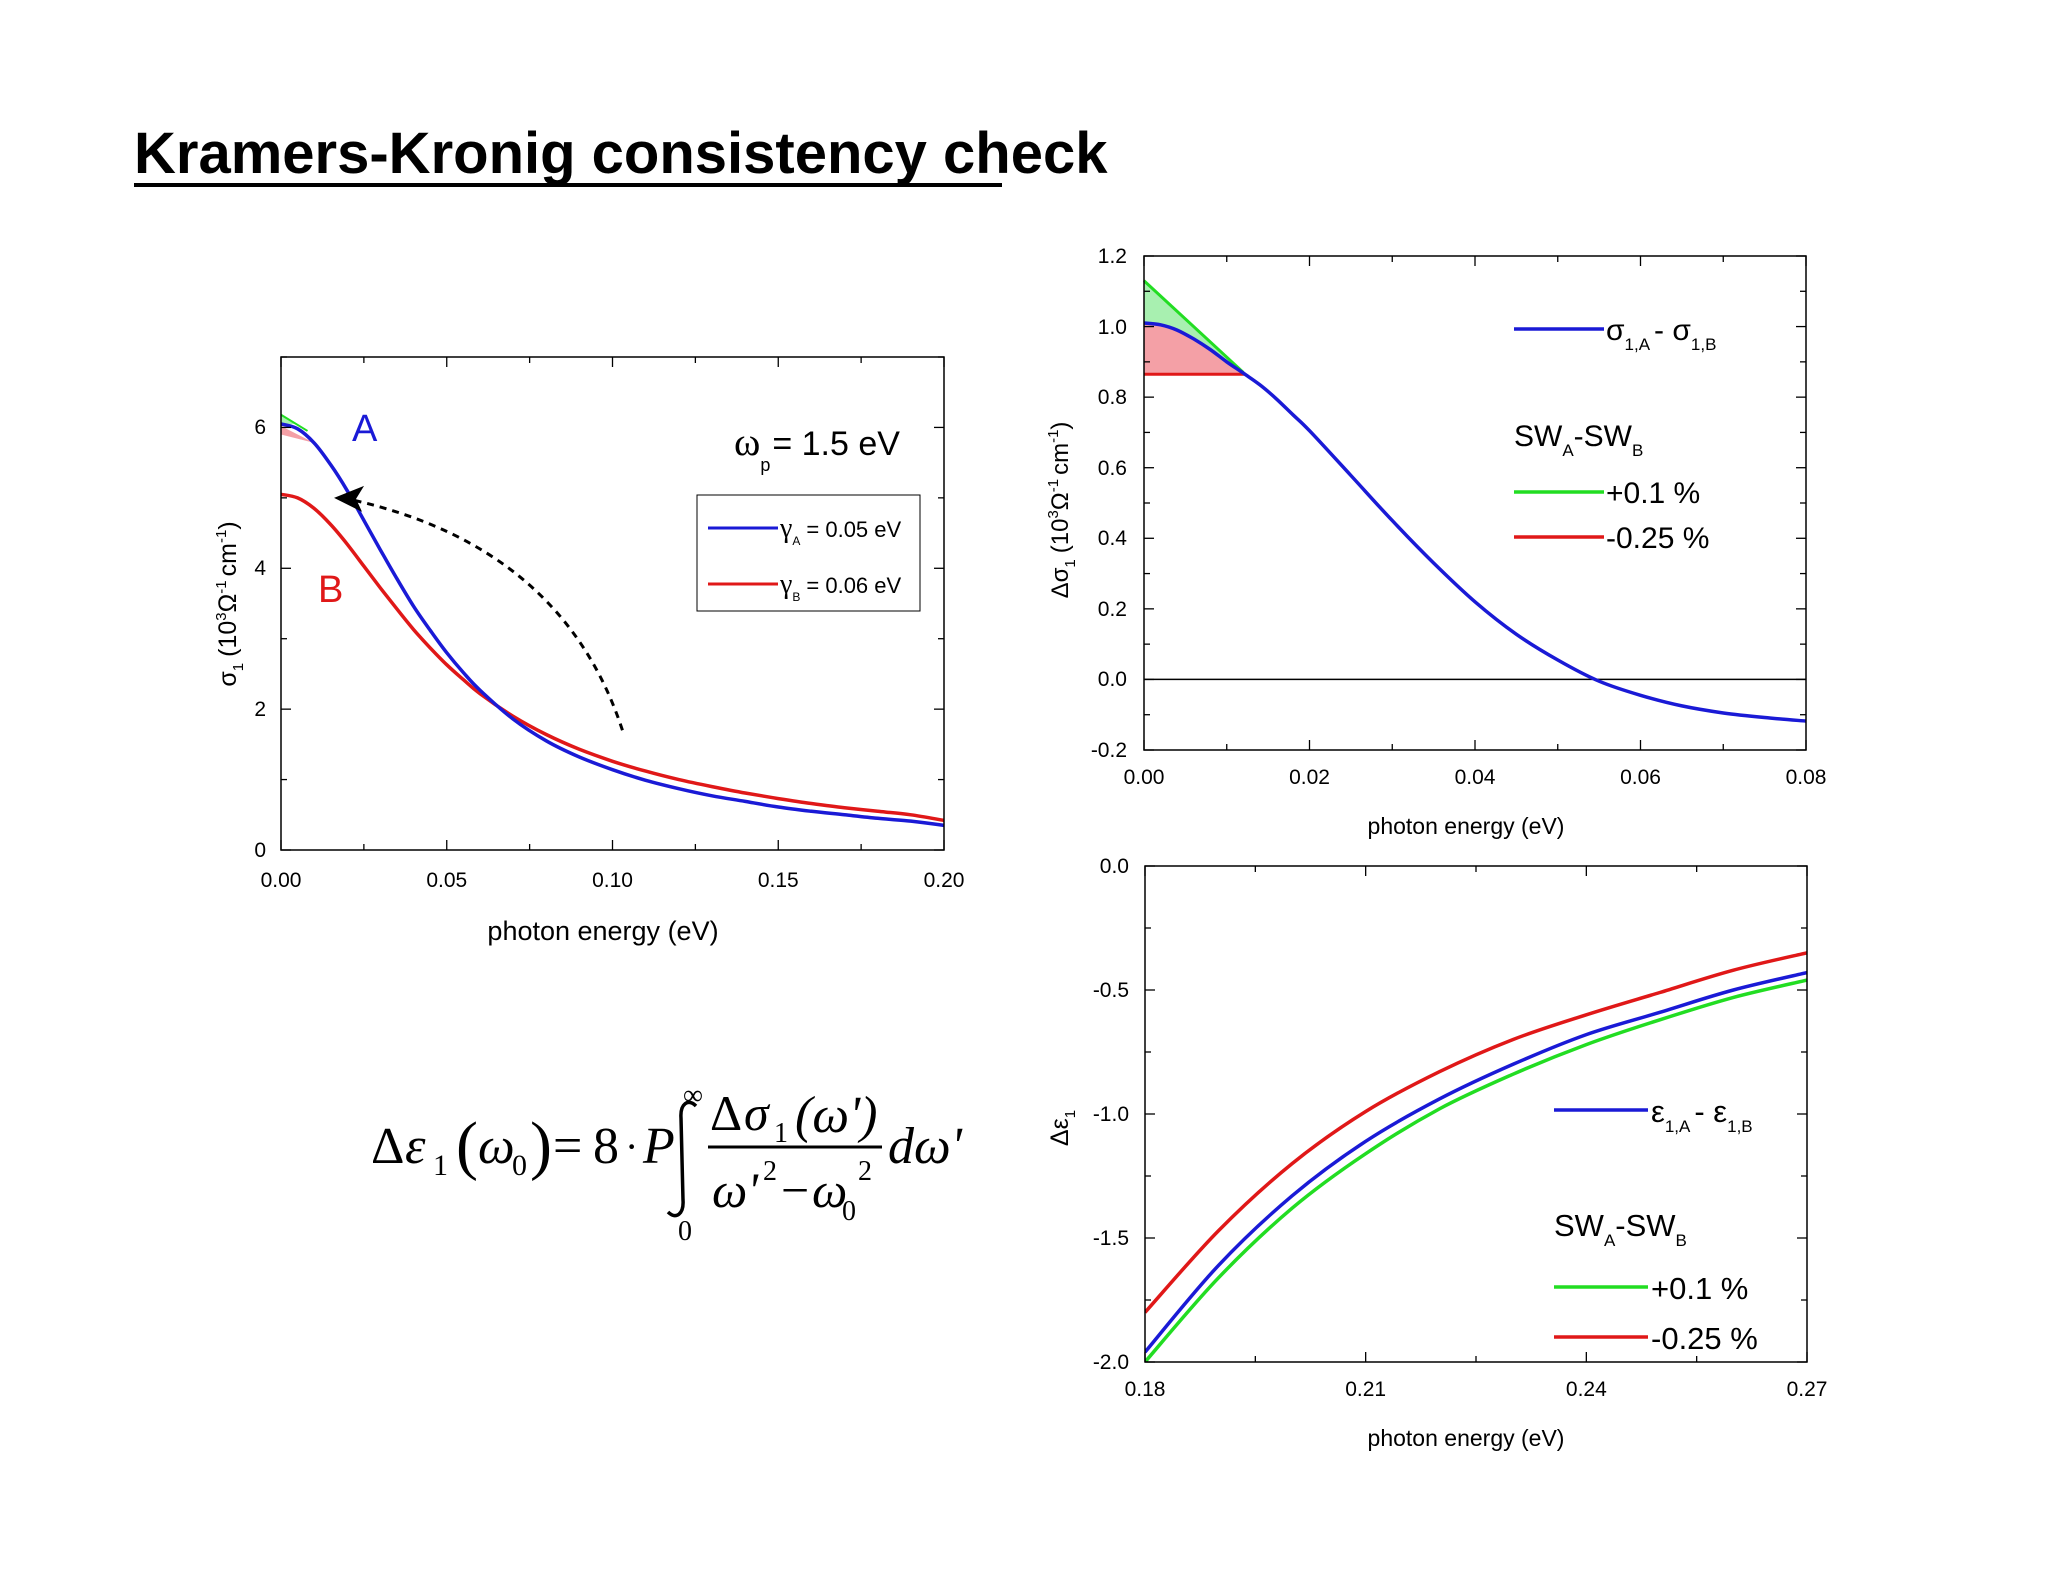 This screenshot has height=1582, width=2048. Describe the element at coordinates (781, 1133) in the screenshot. I see `formula-num-sub: 1` at that location.